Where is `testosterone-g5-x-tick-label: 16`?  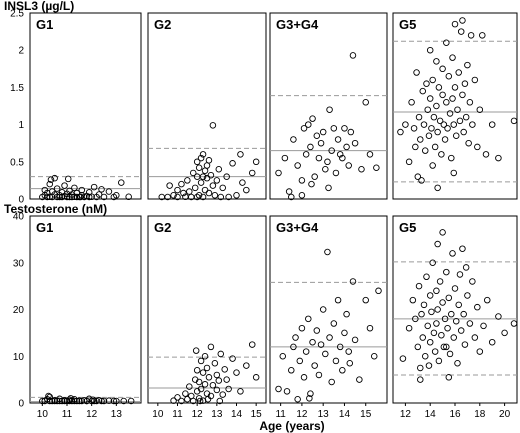
testosterone-g5-x-tick-label: 16 is located at coordinates (455, 414).